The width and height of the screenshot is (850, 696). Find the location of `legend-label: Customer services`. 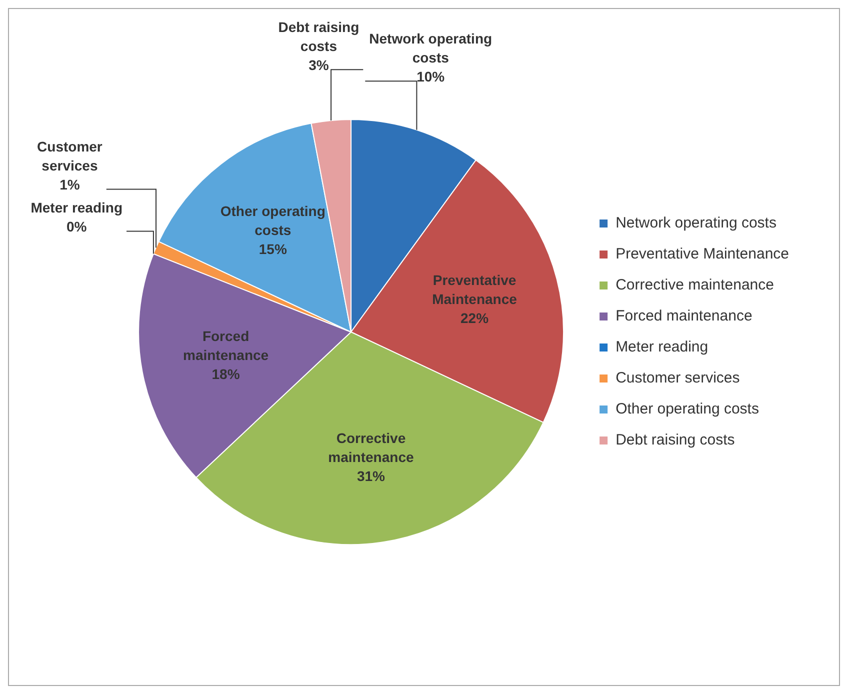

legend-label: Customer services is located at coordinates (678, 378).